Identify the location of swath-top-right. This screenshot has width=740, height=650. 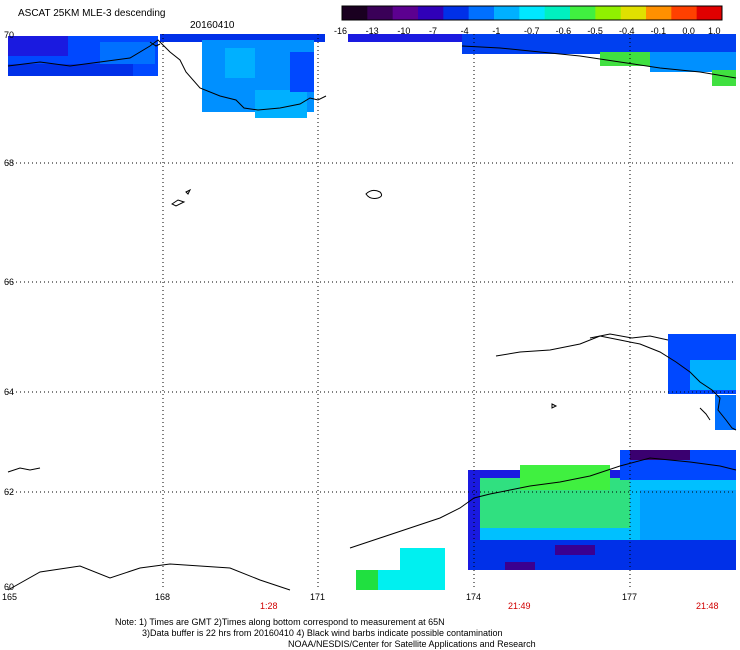
(599, 44).